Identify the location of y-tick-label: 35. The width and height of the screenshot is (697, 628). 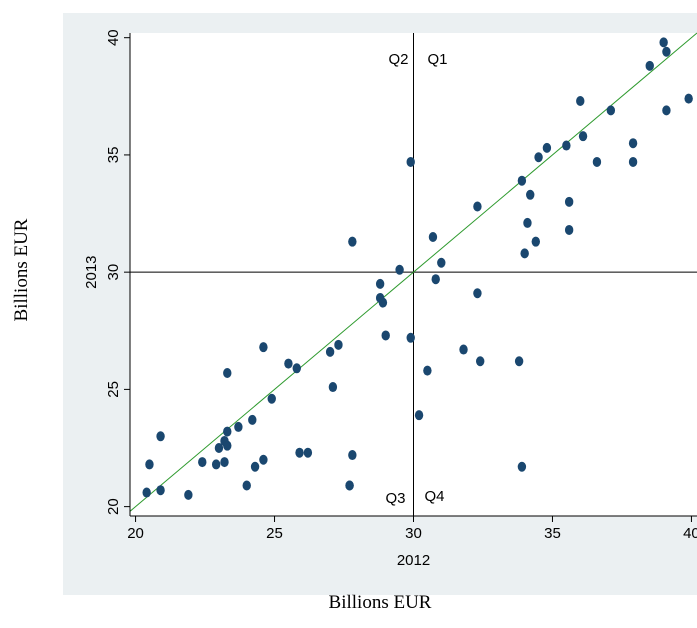
(113, 155).